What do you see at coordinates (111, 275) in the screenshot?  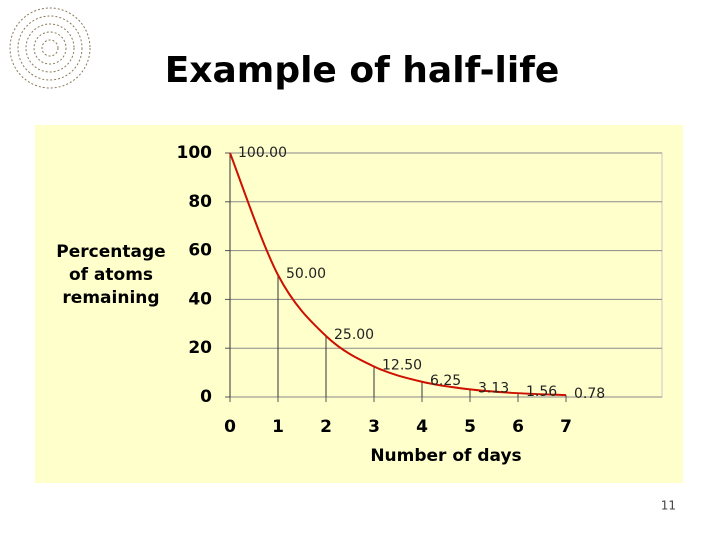 I see `y-axis-label: of atoms` at bounding box center [111, 275].